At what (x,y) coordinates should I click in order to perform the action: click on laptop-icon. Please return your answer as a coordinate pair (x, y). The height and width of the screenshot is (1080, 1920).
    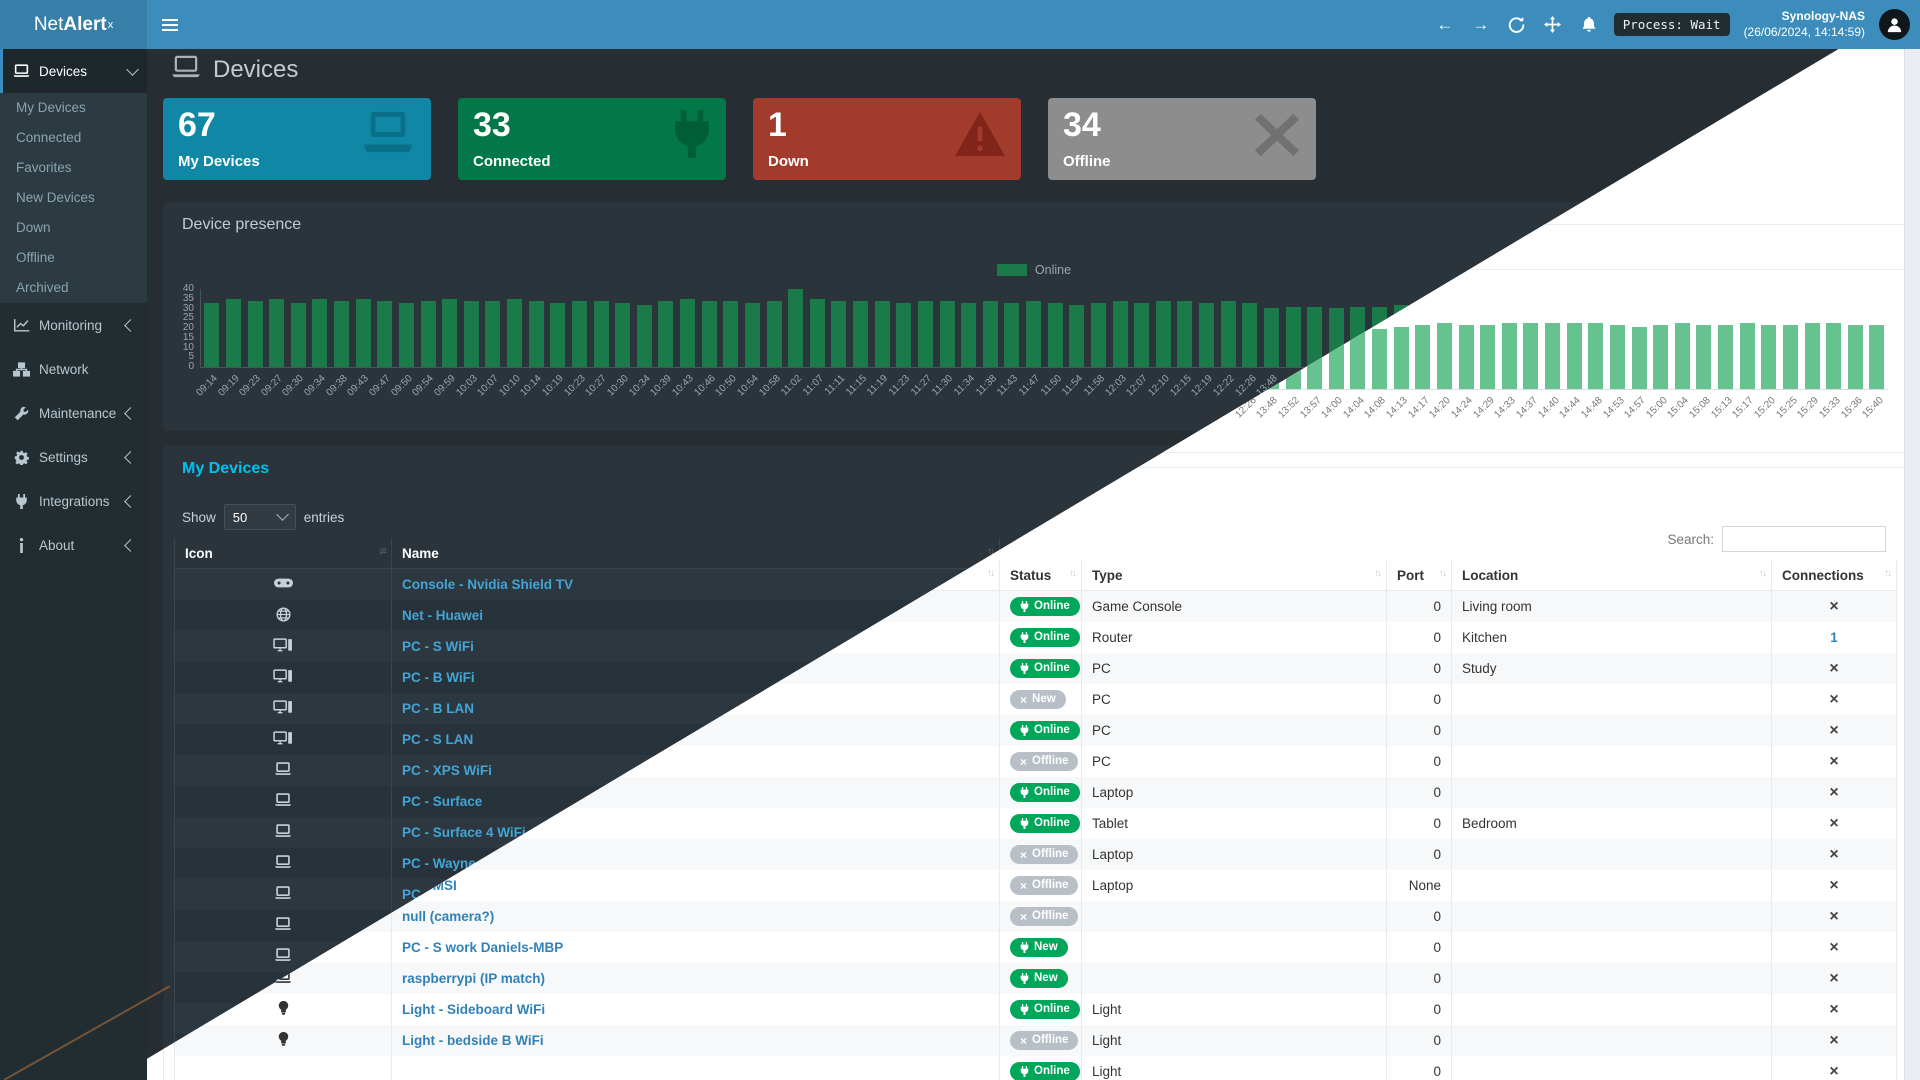
    Looking at the image, I should click on (186, 69).